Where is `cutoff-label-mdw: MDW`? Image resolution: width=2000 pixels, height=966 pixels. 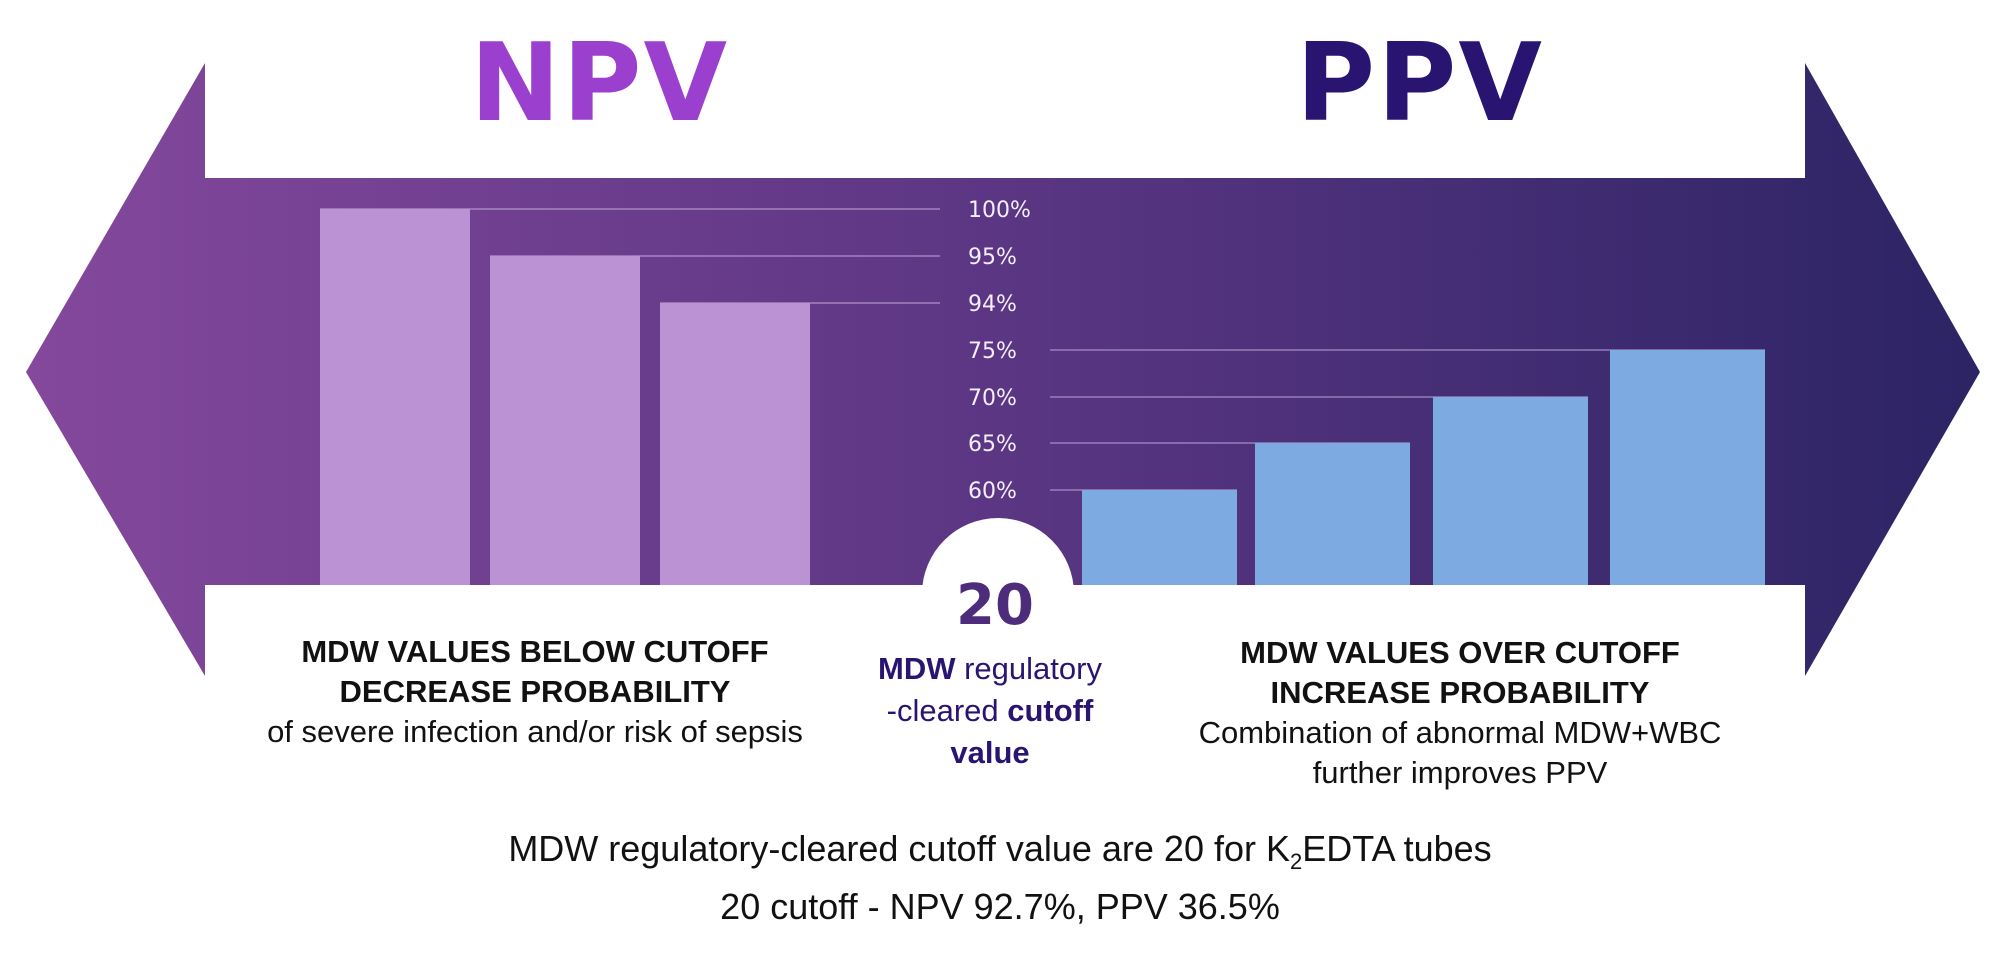
cutoff-label-mdw: MDW is located at coordinates (917, 668).